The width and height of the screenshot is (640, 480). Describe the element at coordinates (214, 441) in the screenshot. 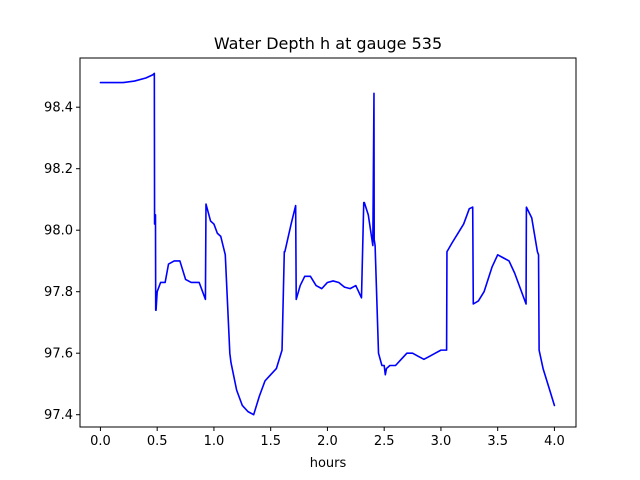

I see `x-tick-label: 1.0` at that location.